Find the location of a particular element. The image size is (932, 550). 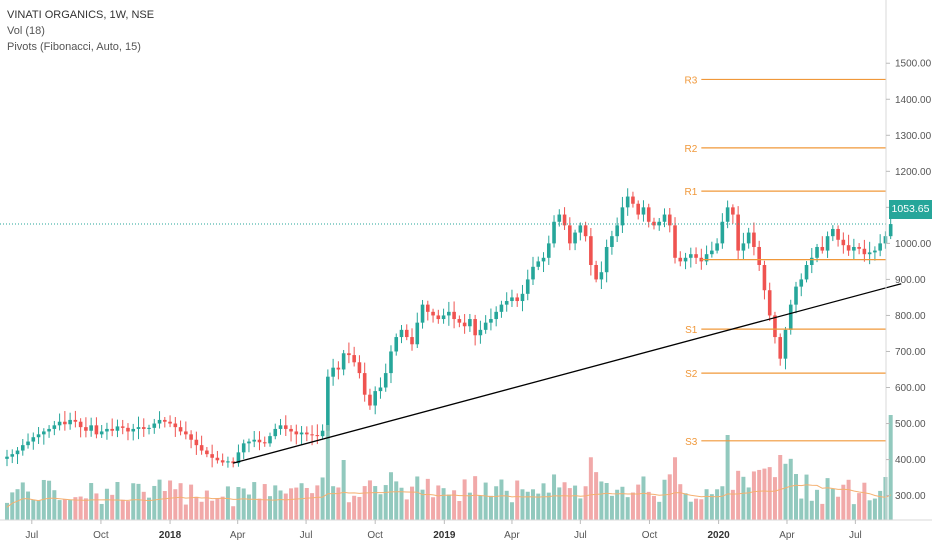

time-tick-label: 2019 is located at coordinates (444, 535).